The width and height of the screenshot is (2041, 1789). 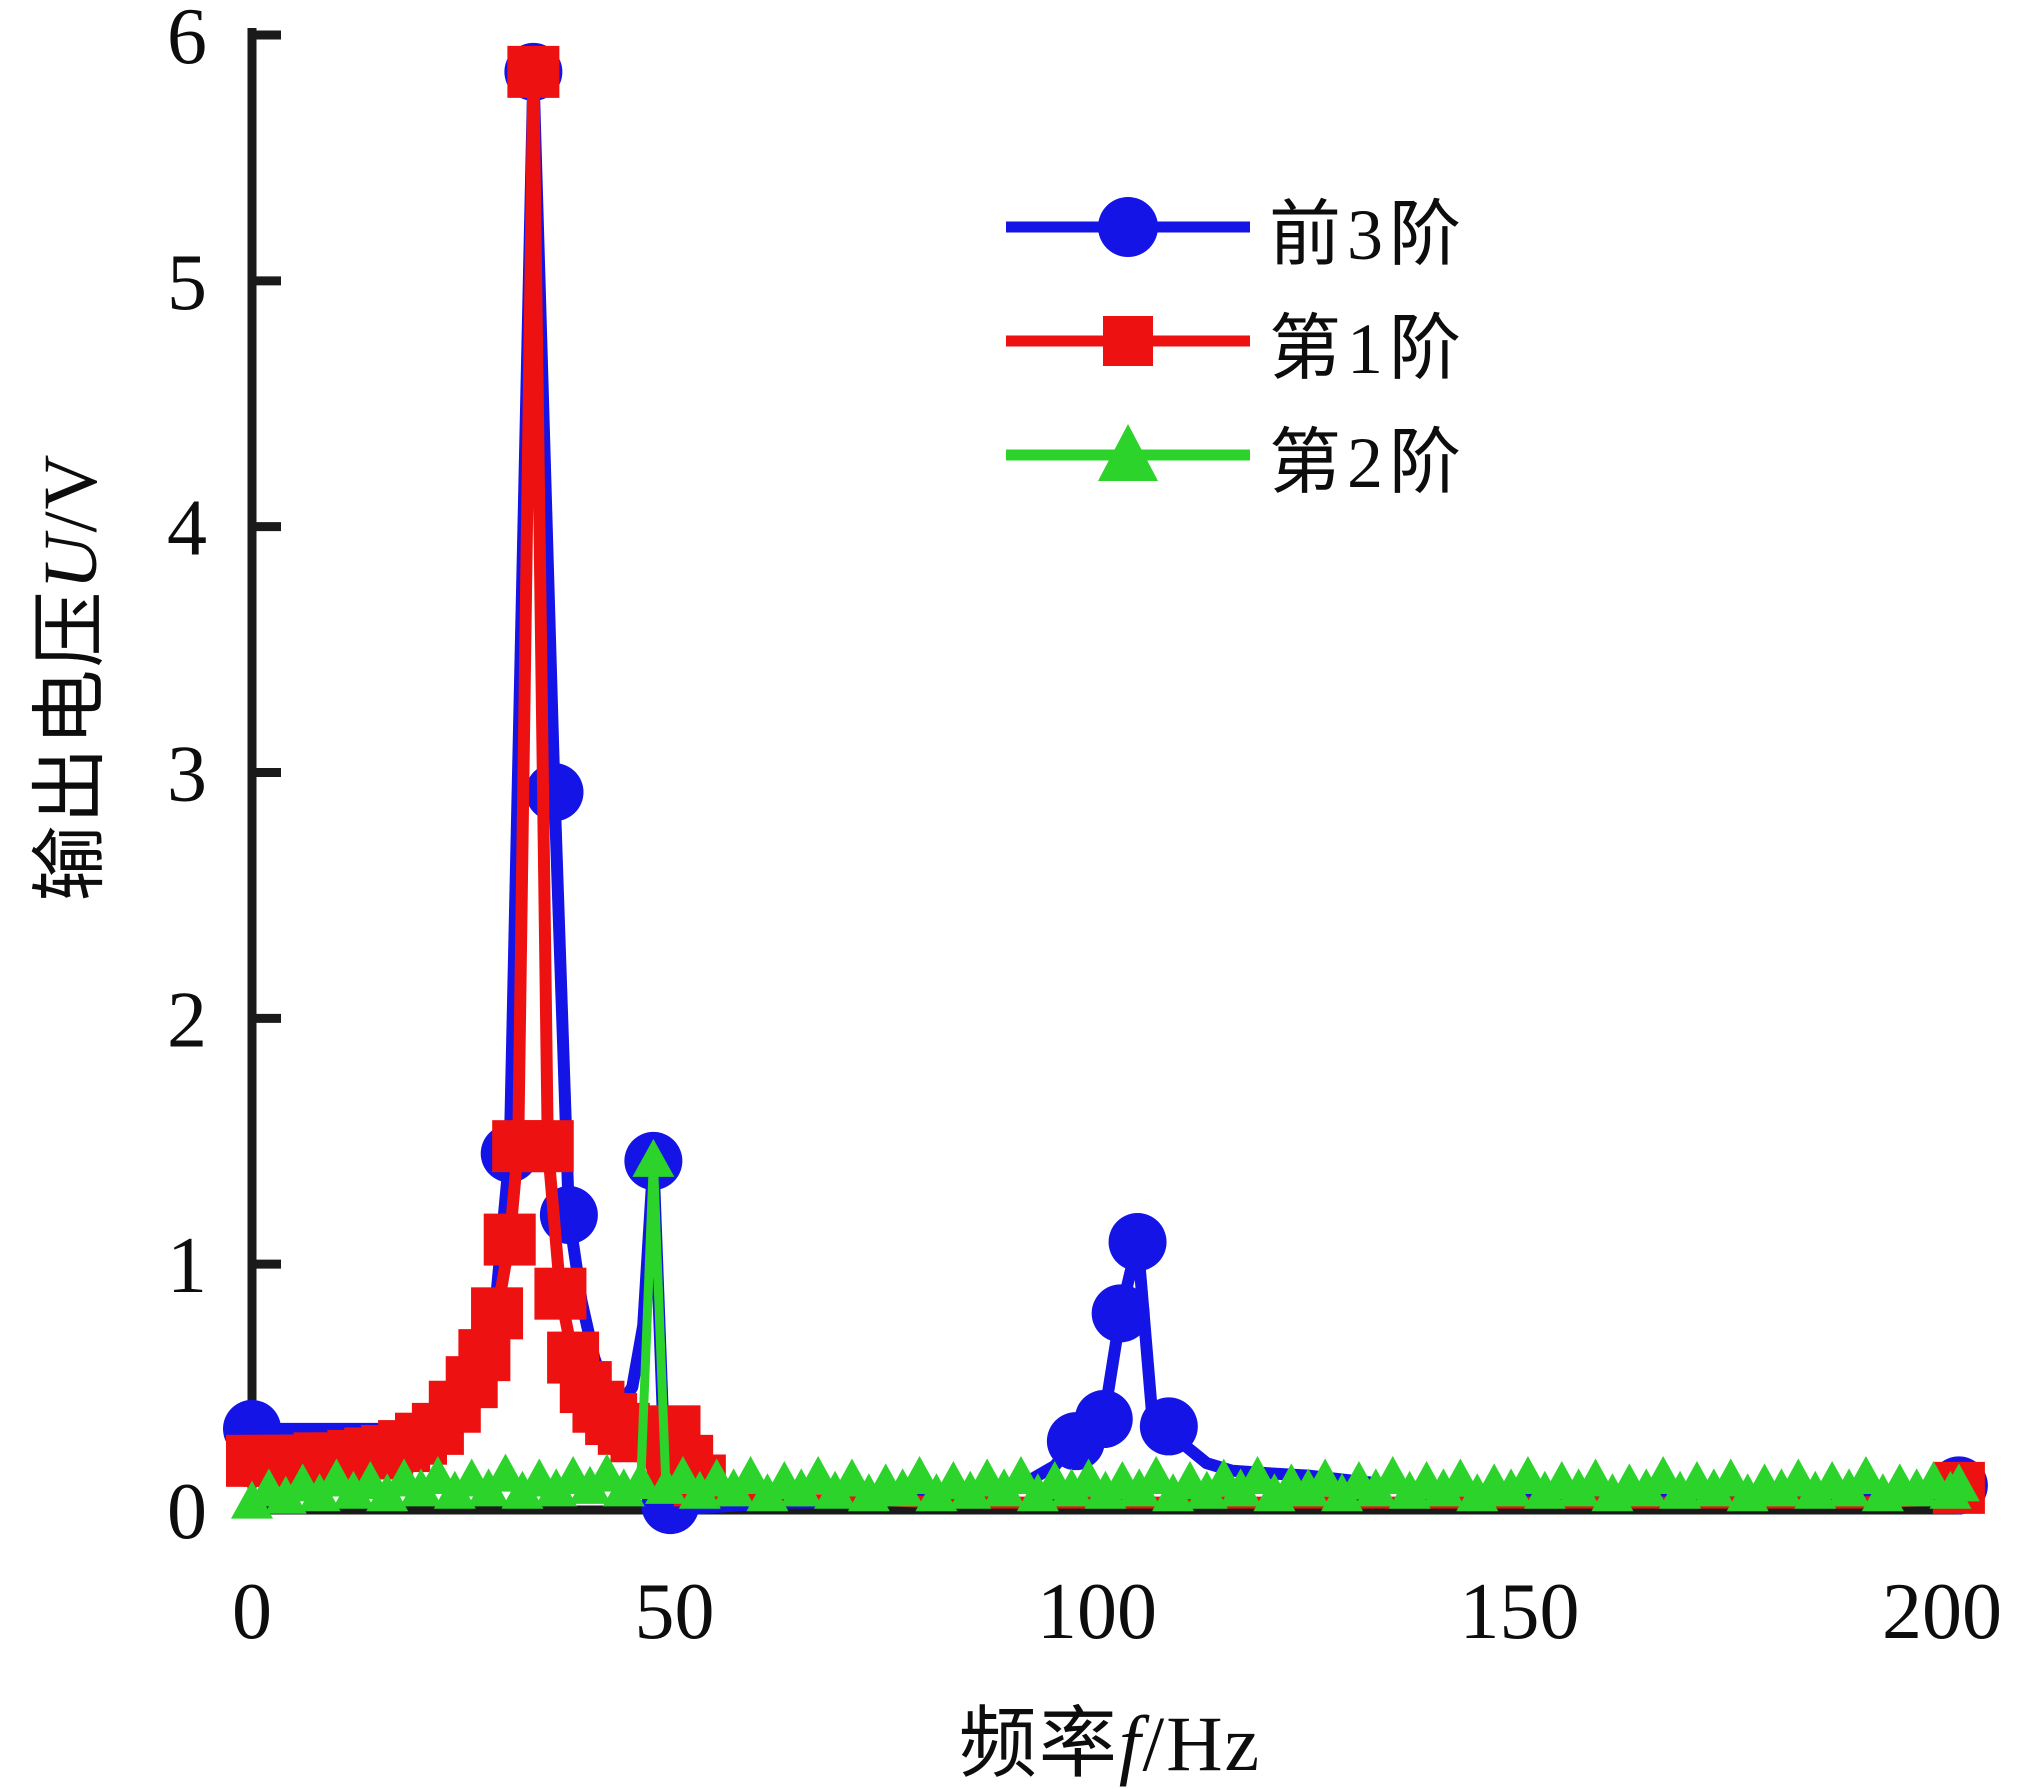 I want to click on legend: 前3阶第1阶第2阶, so click(x=1235, y=354).